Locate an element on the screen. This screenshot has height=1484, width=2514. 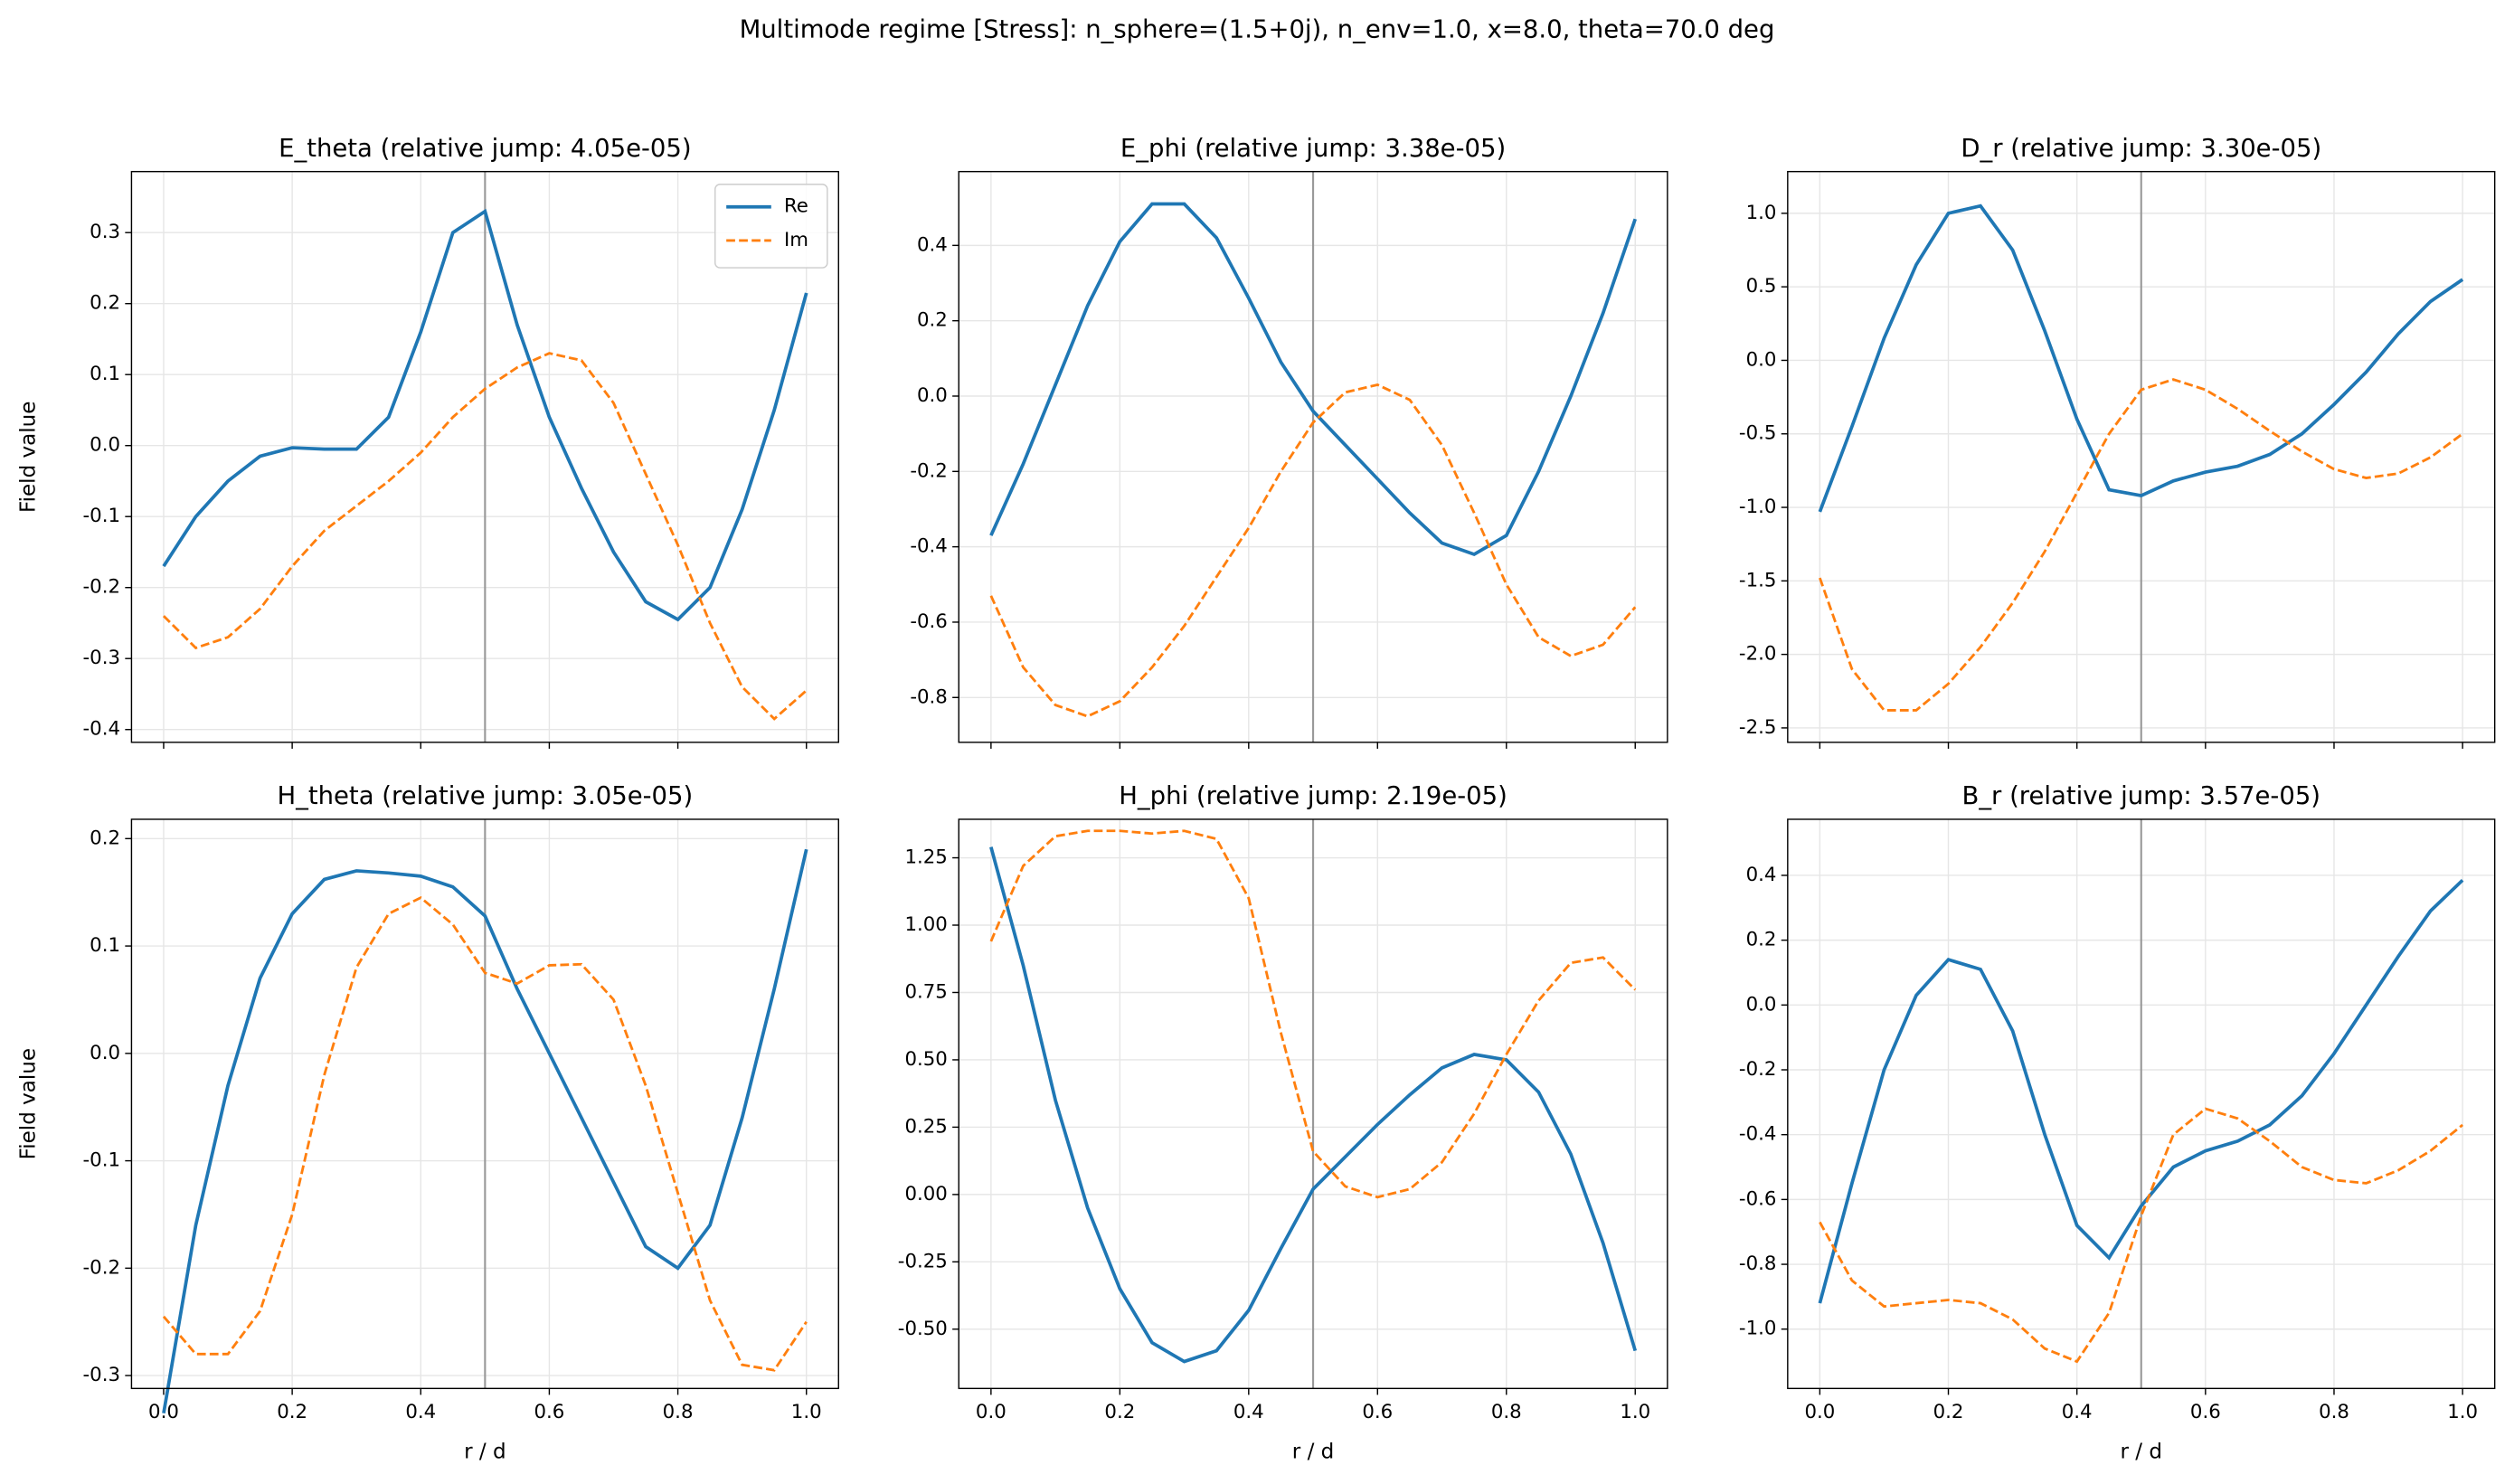
subplot-title: B_r (relative jump: 3.57e-05) is located at coordinates (2140, 795).